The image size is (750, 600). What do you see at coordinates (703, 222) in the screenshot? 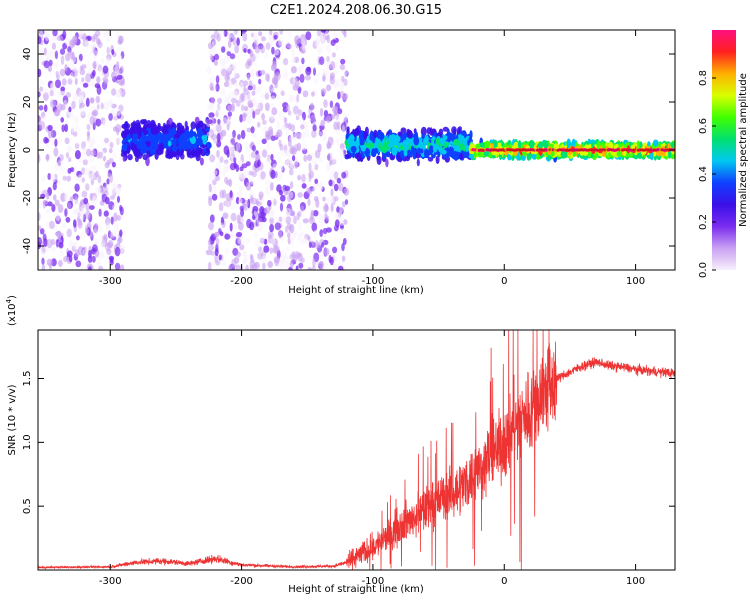
I see `colorbar-tick-label: 0.2` at bounding box center [703, 222].